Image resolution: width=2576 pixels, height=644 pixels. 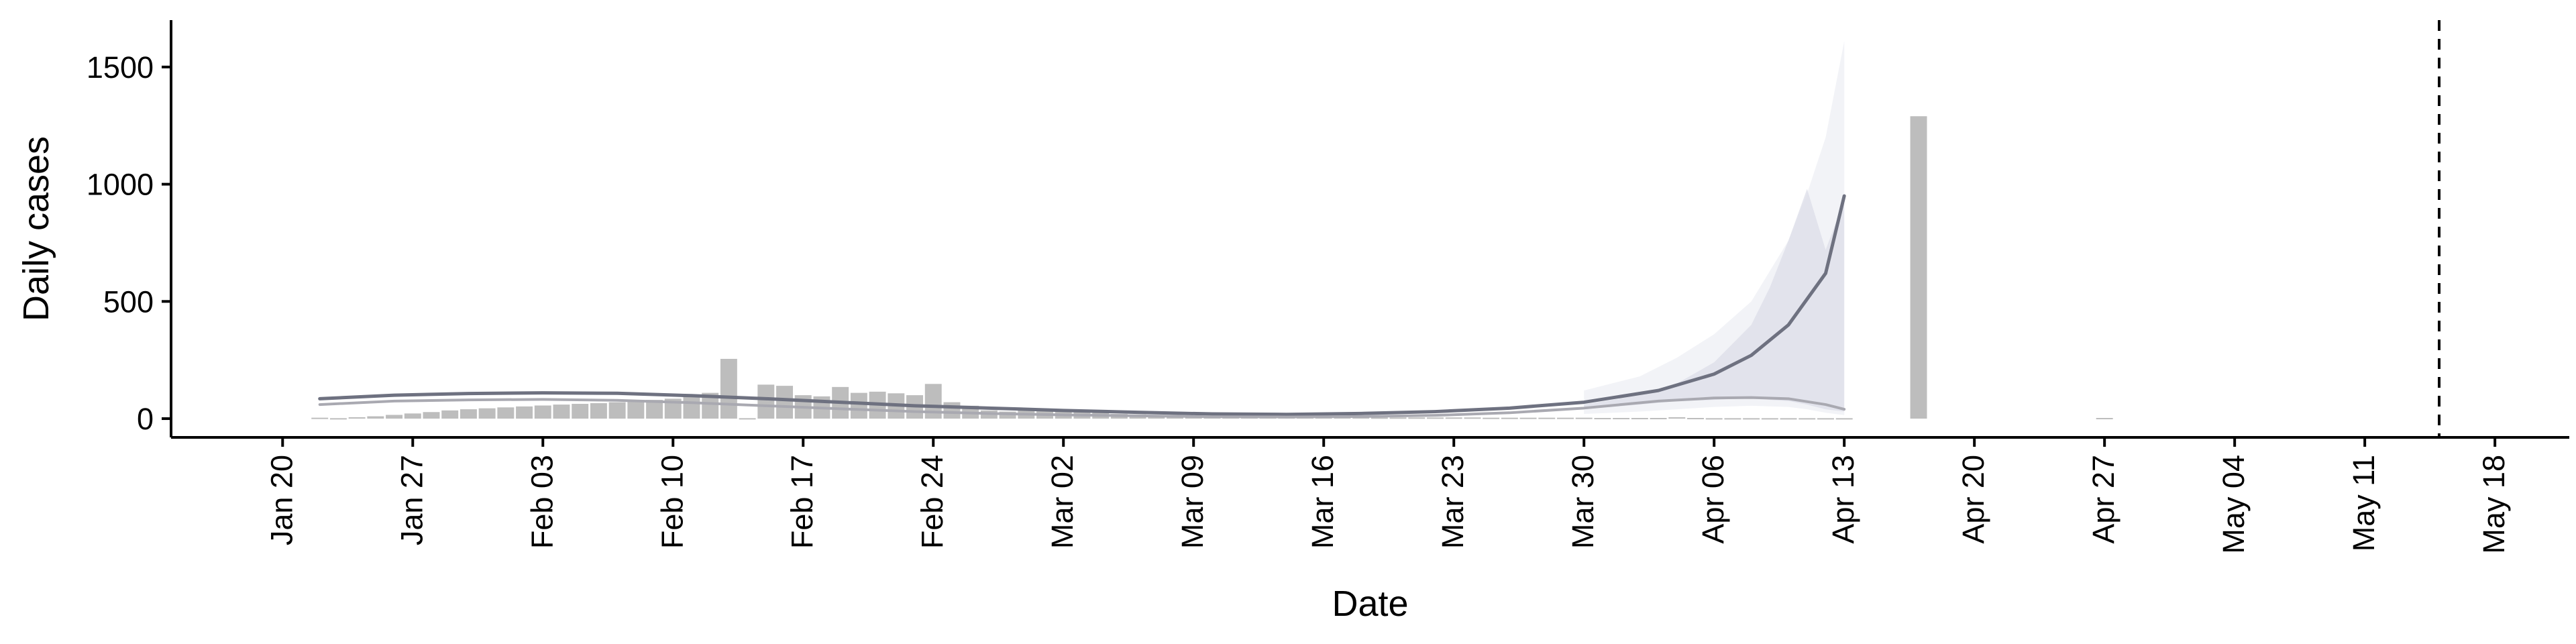 I want to click on y-ticks: 0 500 1000 1500, so click(x=129, y=243).